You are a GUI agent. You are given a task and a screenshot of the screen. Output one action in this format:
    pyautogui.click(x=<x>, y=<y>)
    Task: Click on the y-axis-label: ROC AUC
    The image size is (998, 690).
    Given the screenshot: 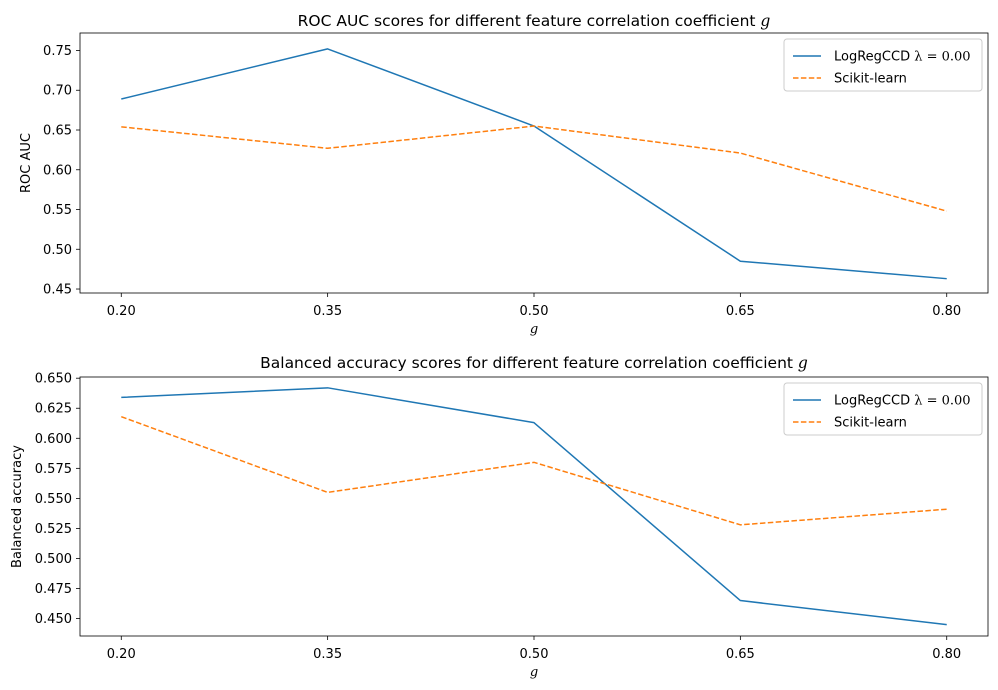 What is the action you would take?
    pyautogui.click(x=26, y=163)
    